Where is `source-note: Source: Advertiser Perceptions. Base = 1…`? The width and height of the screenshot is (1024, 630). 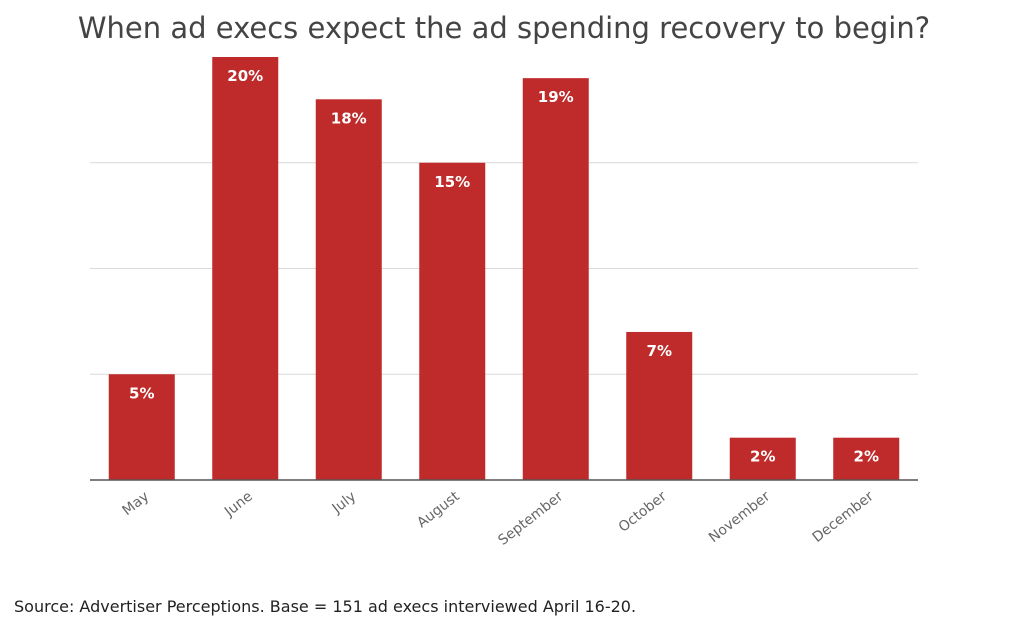 source-note: Source: Advertiser Perceptions. Base = 1… is located at coordinates (325, 606).